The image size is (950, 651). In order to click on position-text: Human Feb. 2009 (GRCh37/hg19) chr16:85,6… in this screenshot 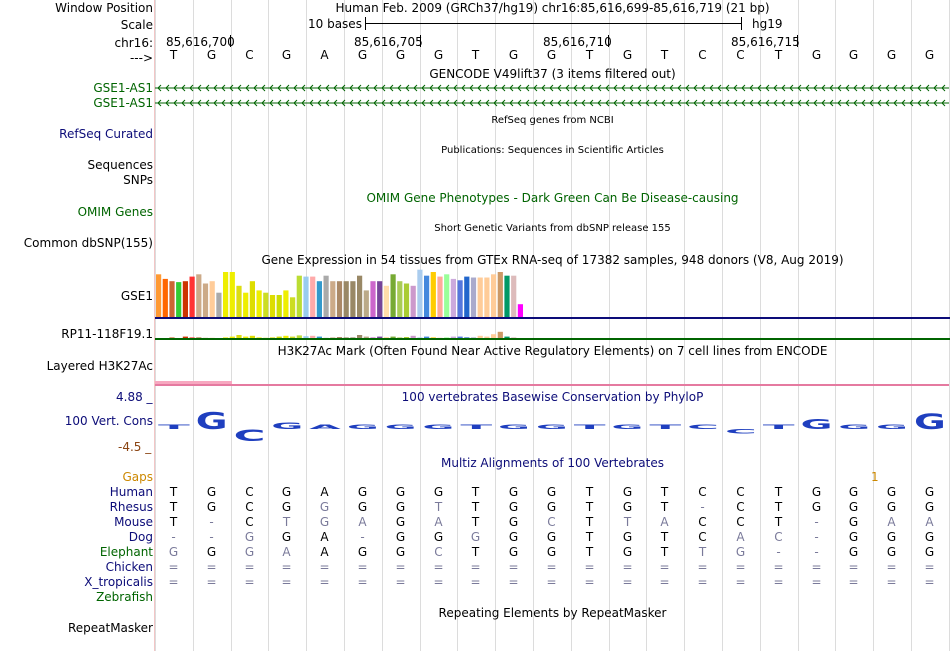, I will do `click(552, 8)`.